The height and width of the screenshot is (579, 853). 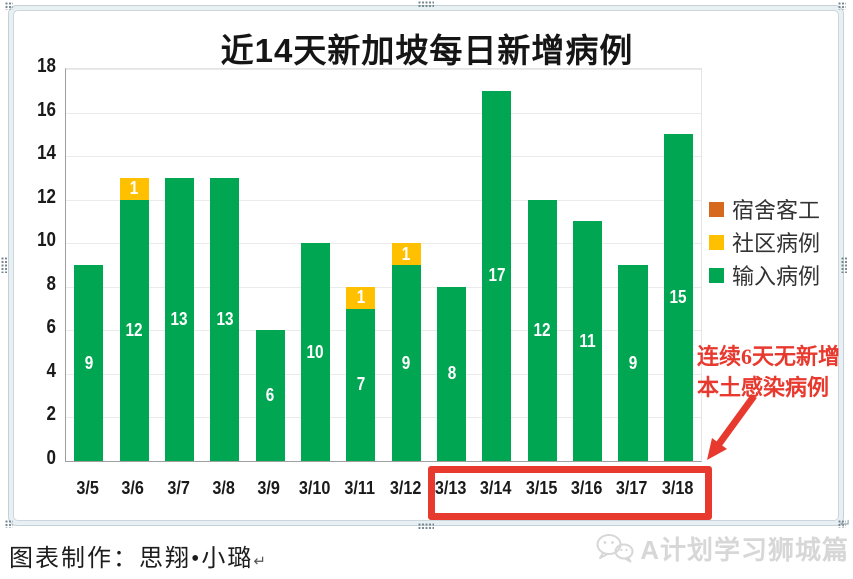 I want to click on y-tick-label: 6, so click(x=51, y=327).